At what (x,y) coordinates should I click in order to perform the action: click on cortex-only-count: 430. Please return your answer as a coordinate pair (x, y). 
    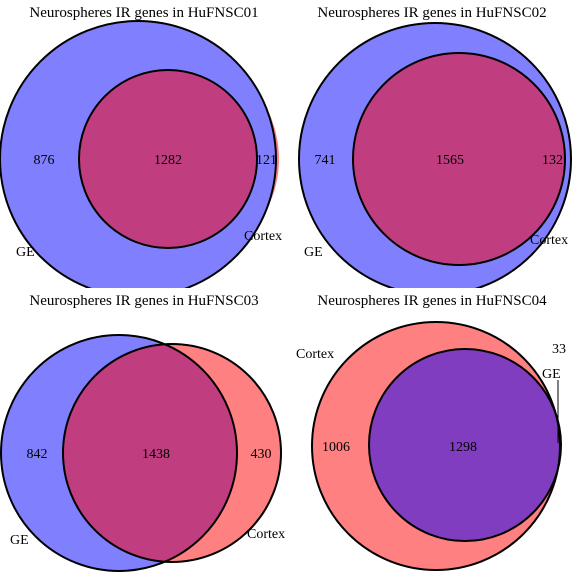
    Looking at the image, I should click on (261, 454).